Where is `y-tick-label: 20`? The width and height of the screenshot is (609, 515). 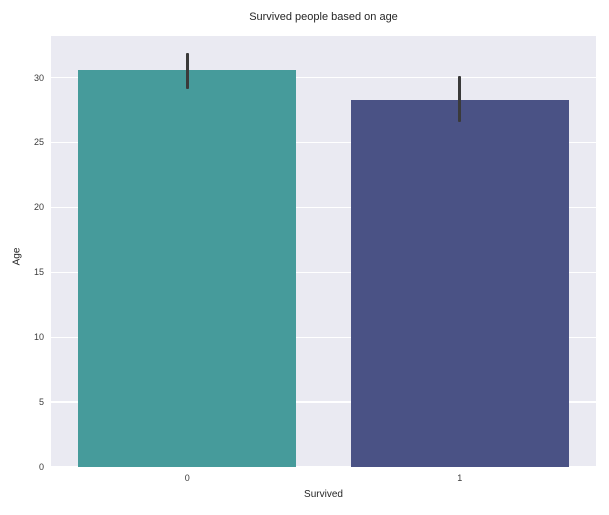 y-tick-label: 20 is located at coordinates (38, 207).